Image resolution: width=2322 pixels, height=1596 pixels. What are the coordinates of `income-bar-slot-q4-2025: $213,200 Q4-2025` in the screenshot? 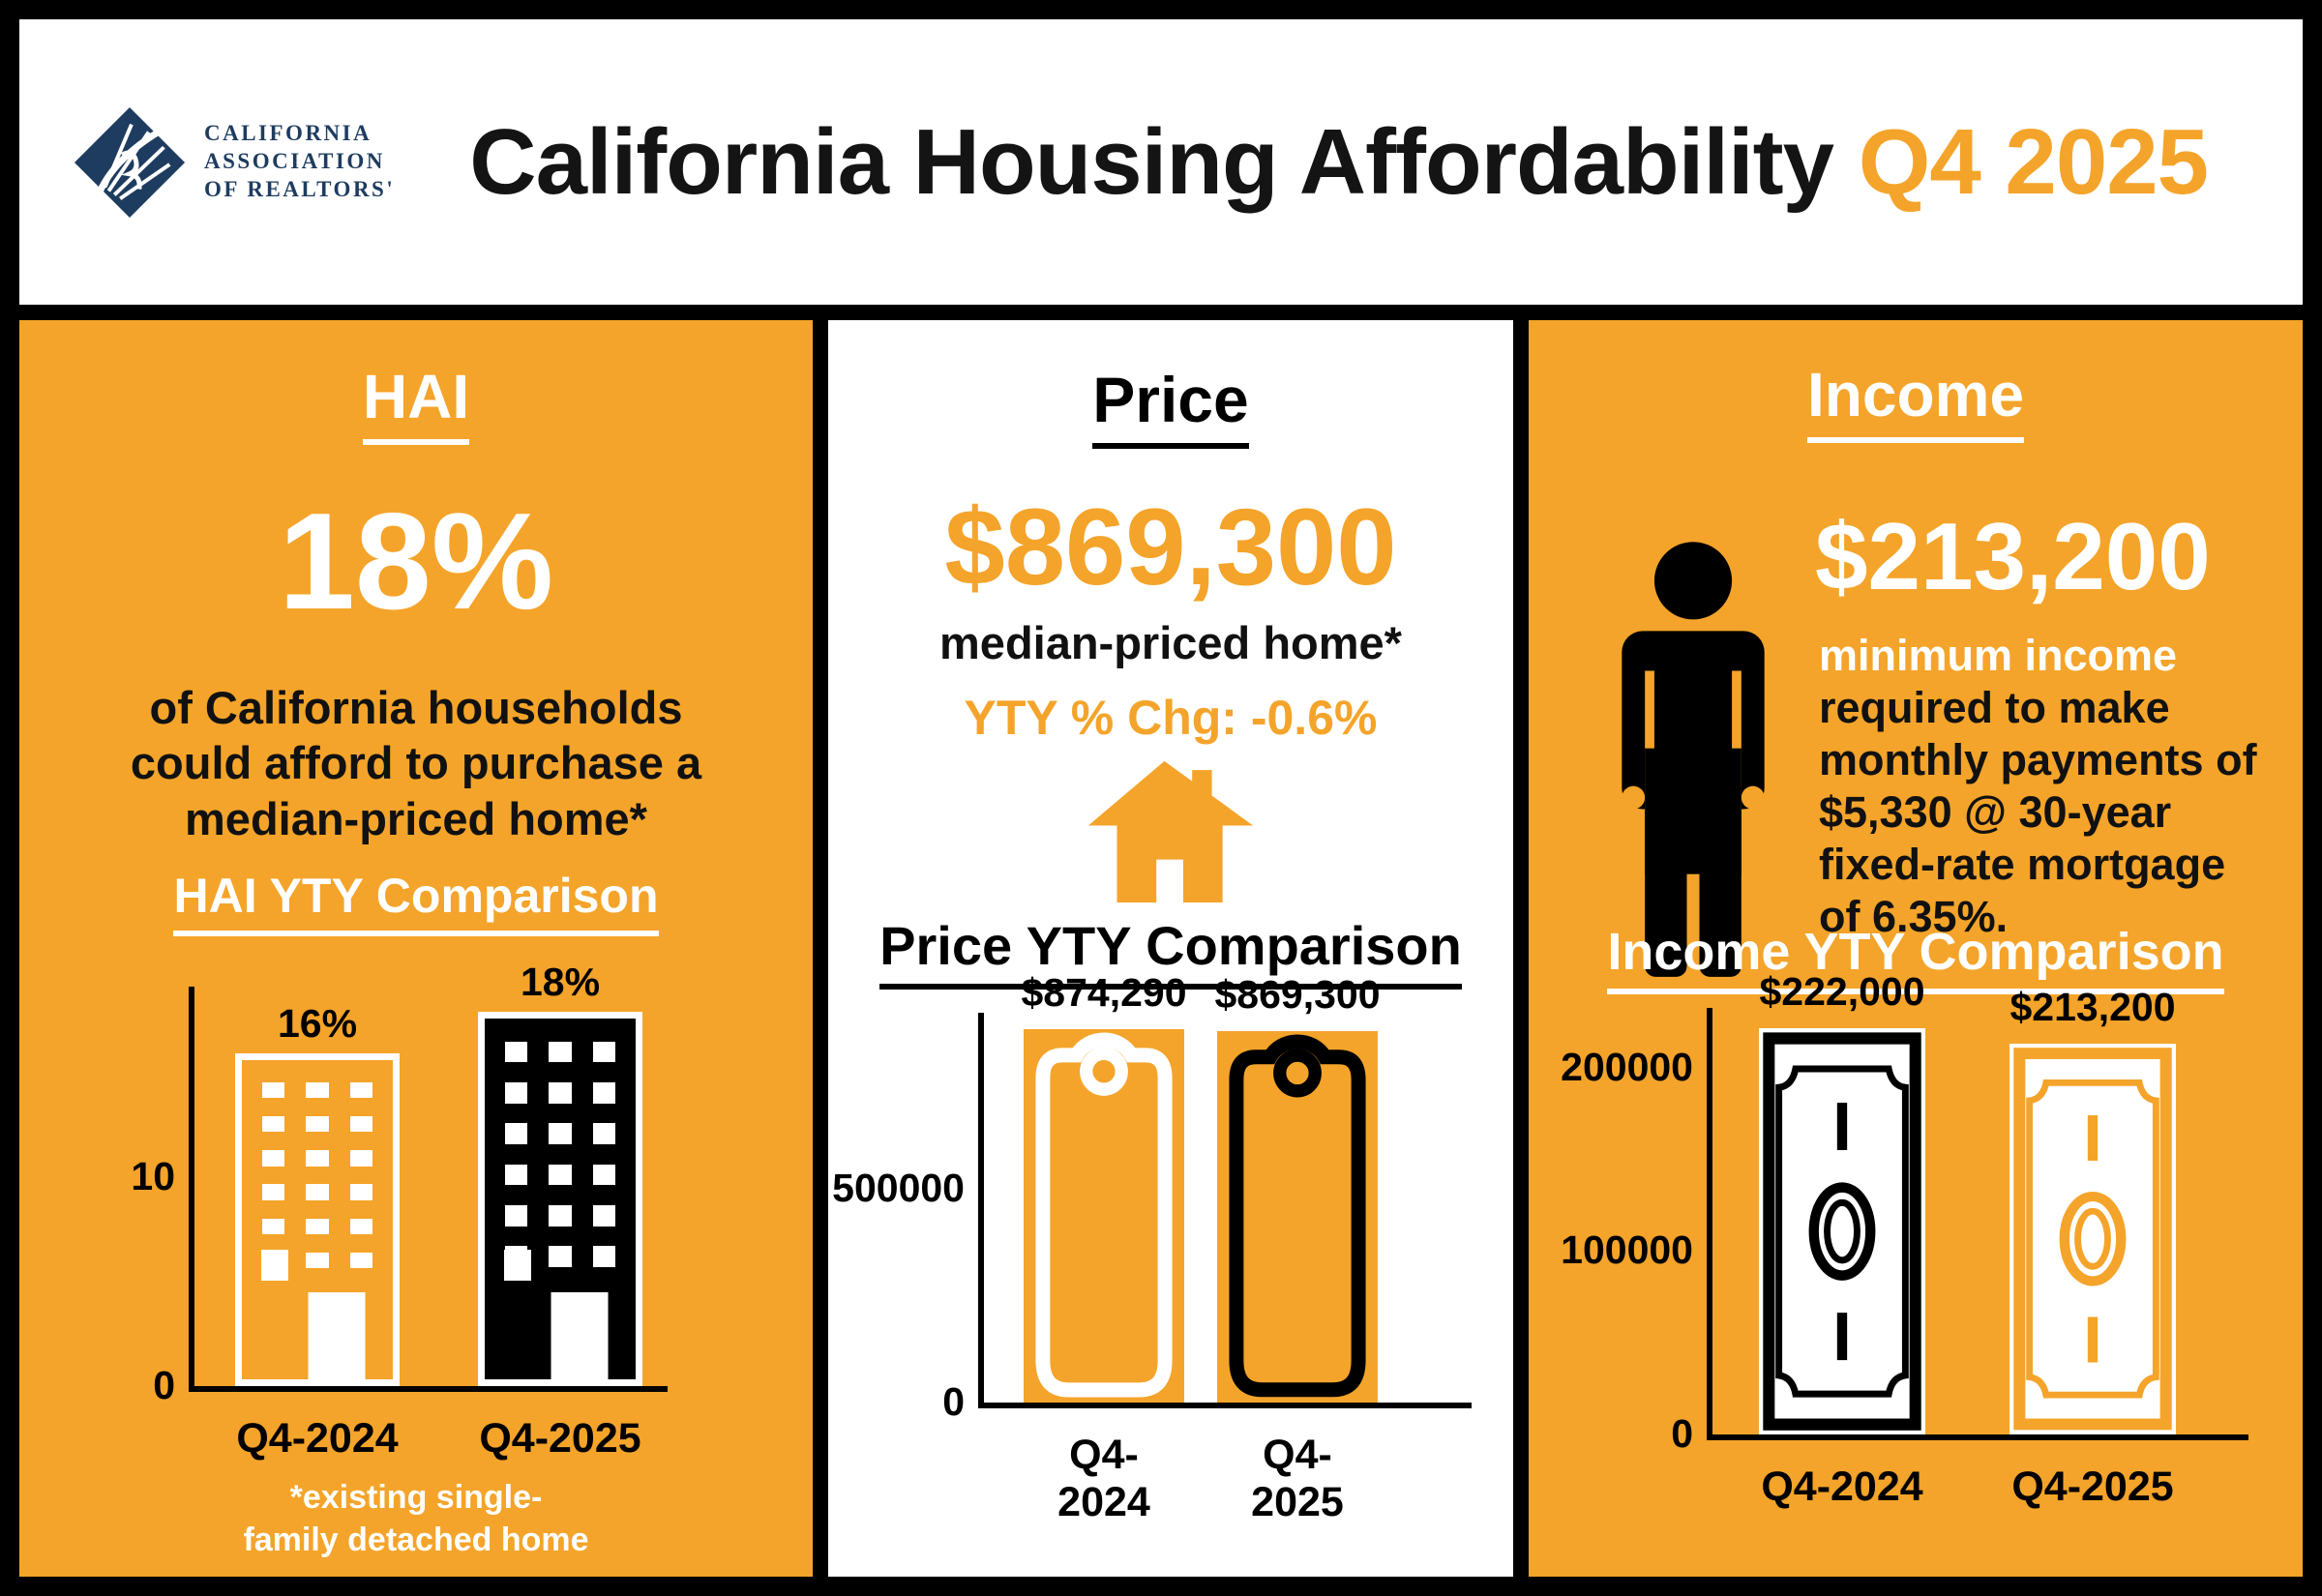 It's located at (2092, 1247).